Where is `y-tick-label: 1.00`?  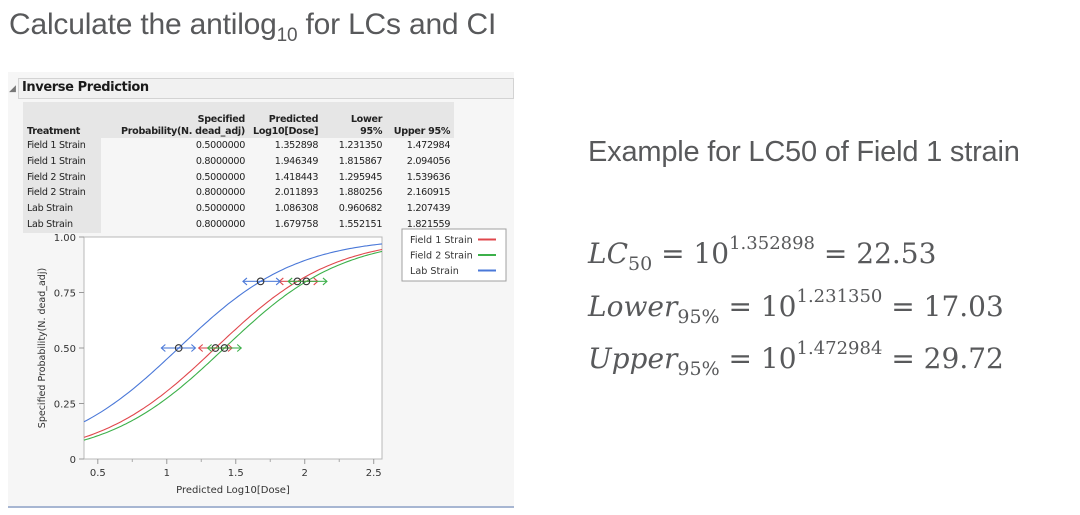 y-tick-label: 1.00 is located at coordinates (65, 238).